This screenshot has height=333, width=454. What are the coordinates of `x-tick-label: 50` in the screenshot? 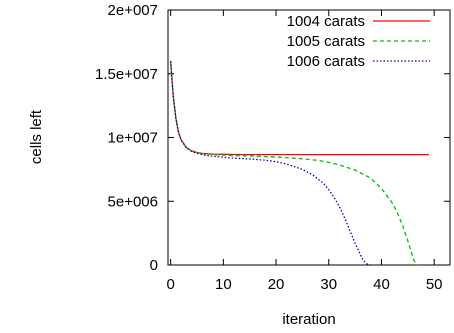 It's located at (434, 284).